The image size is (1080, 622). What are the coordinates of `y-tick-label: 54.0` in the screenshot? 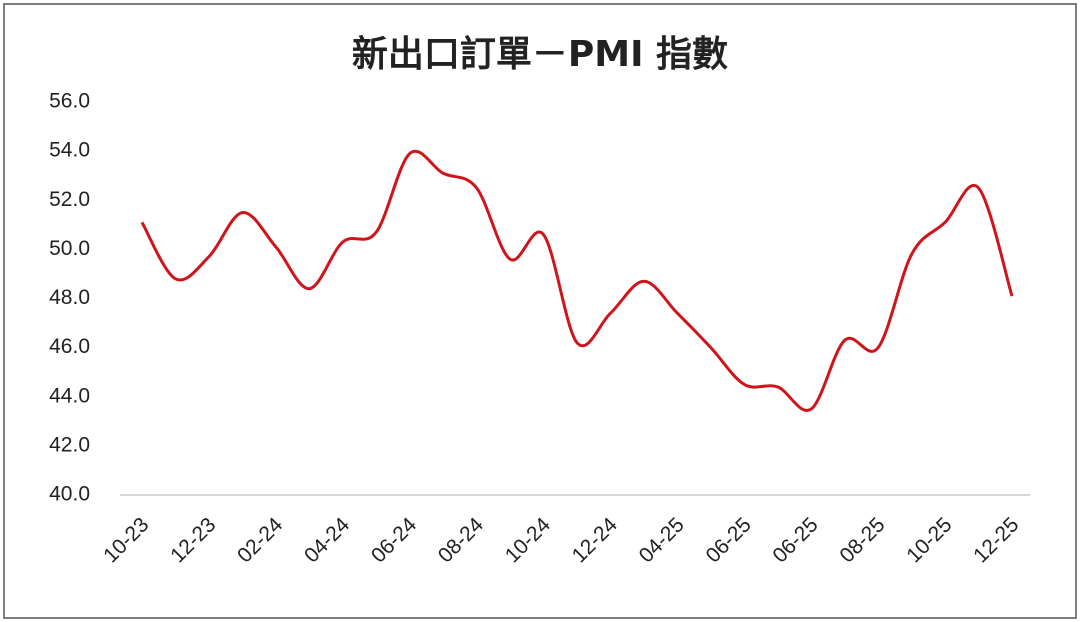 It's located at (69, 150).